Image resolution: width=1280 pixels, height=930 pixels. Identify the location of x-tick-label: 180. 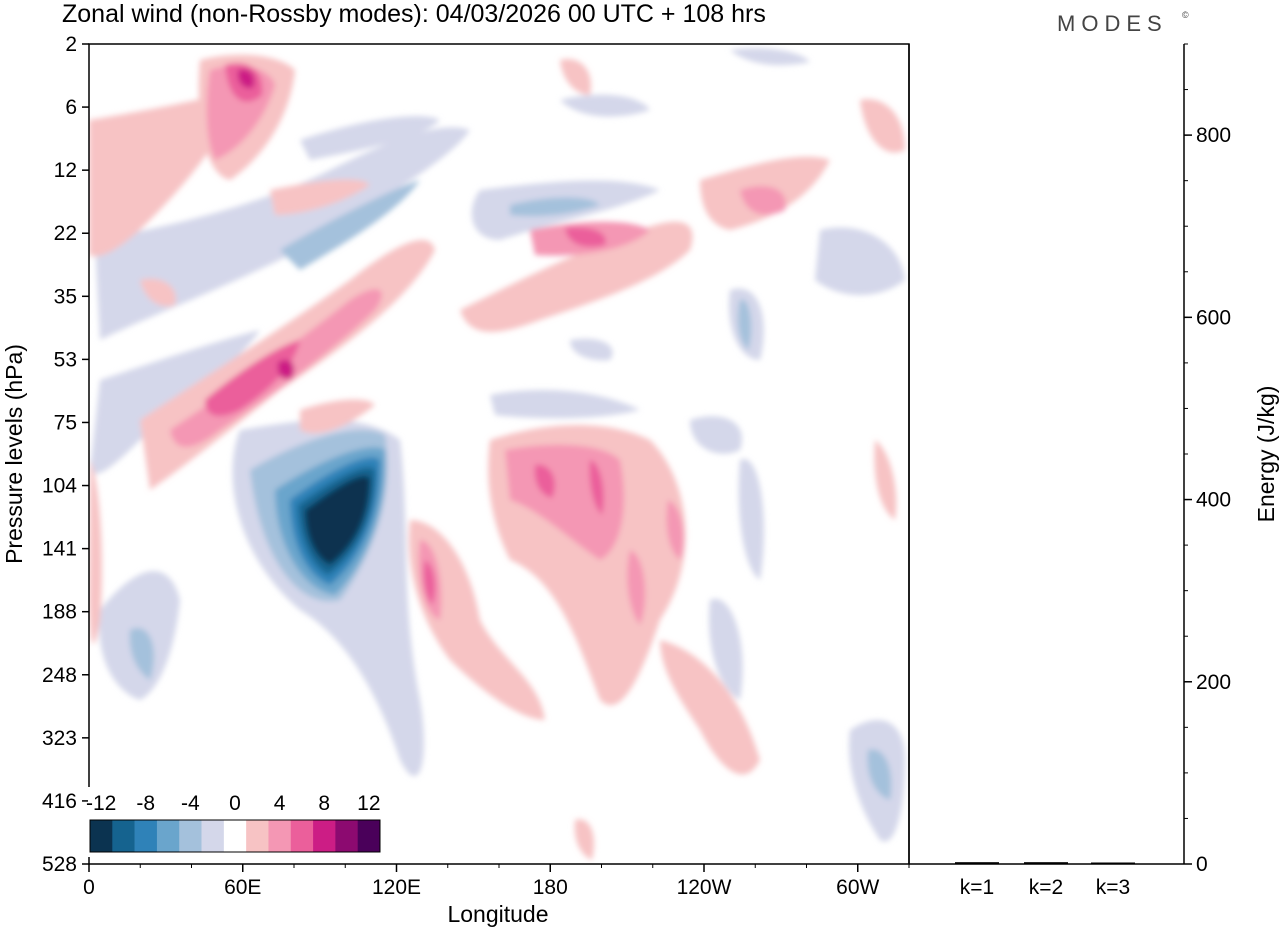
(550, 887).